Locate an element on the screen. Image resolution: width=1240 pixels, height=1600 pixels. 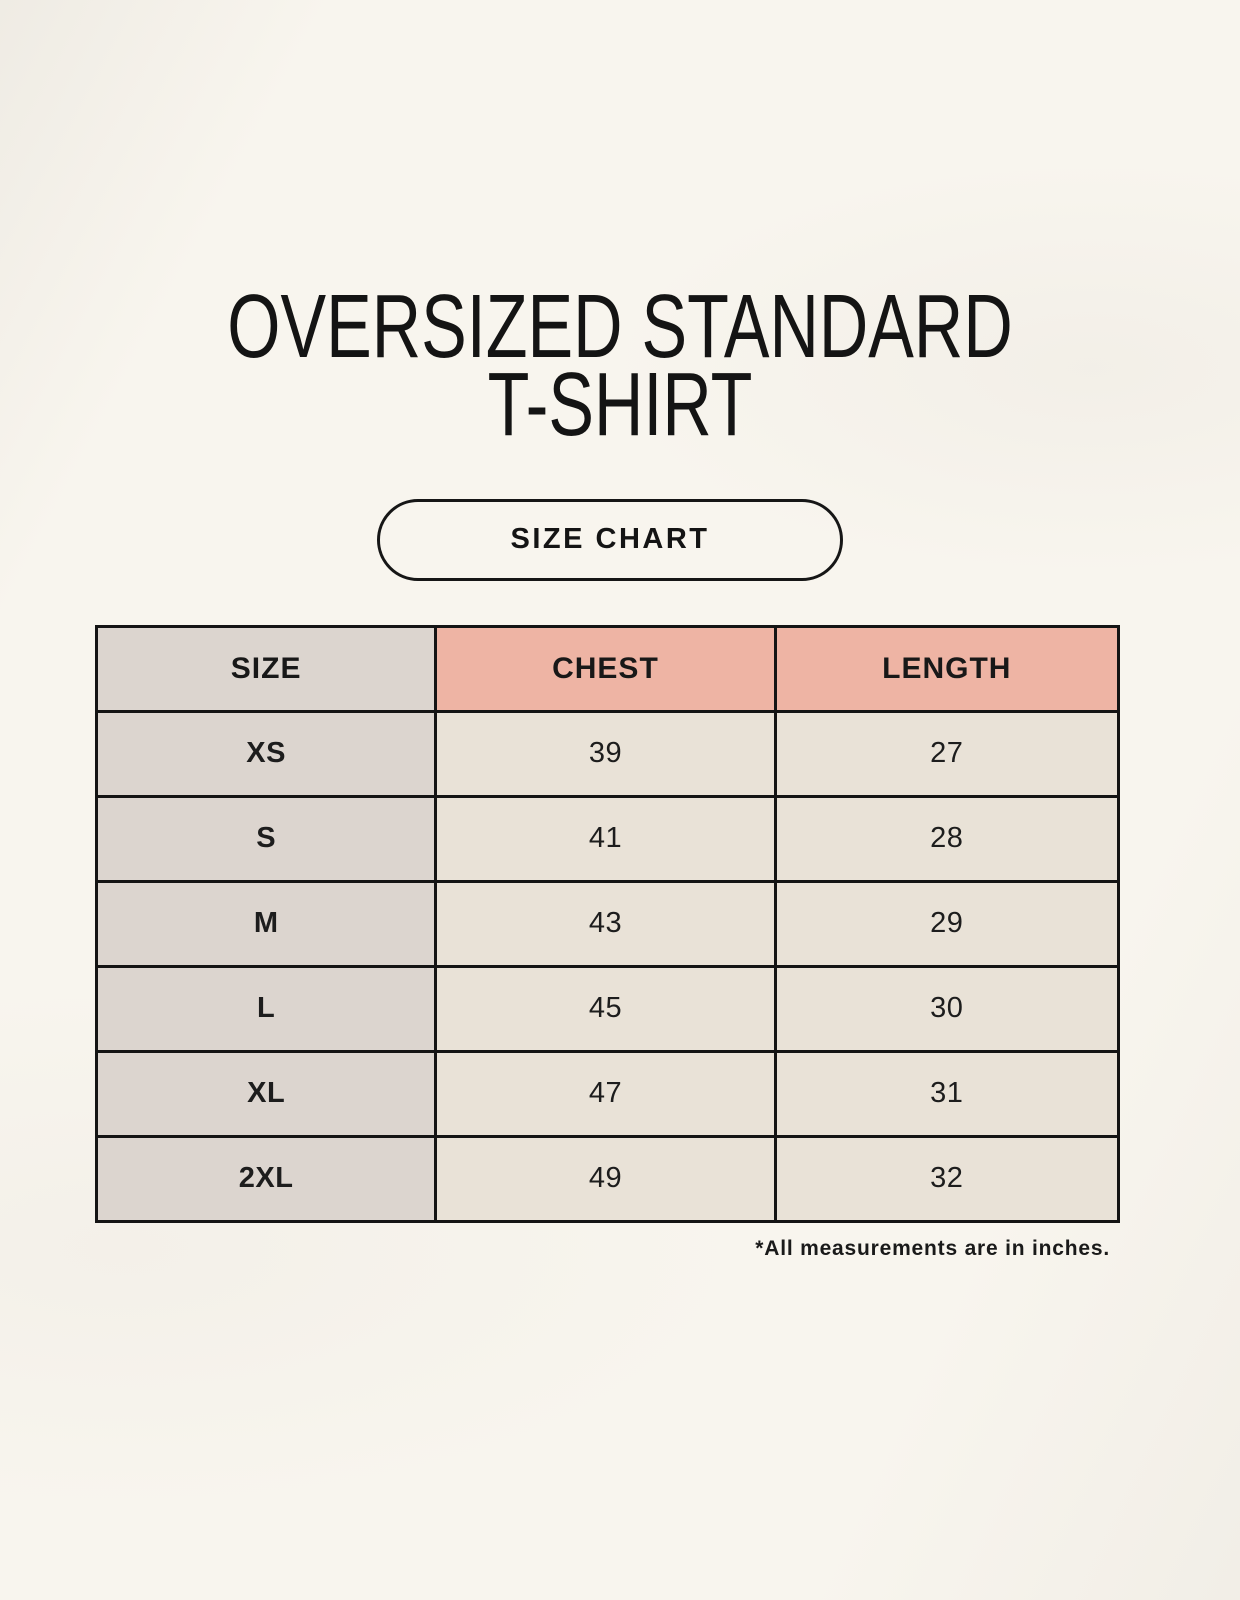
chest-value-cell: 47 is located at coordinates (605, 1093).